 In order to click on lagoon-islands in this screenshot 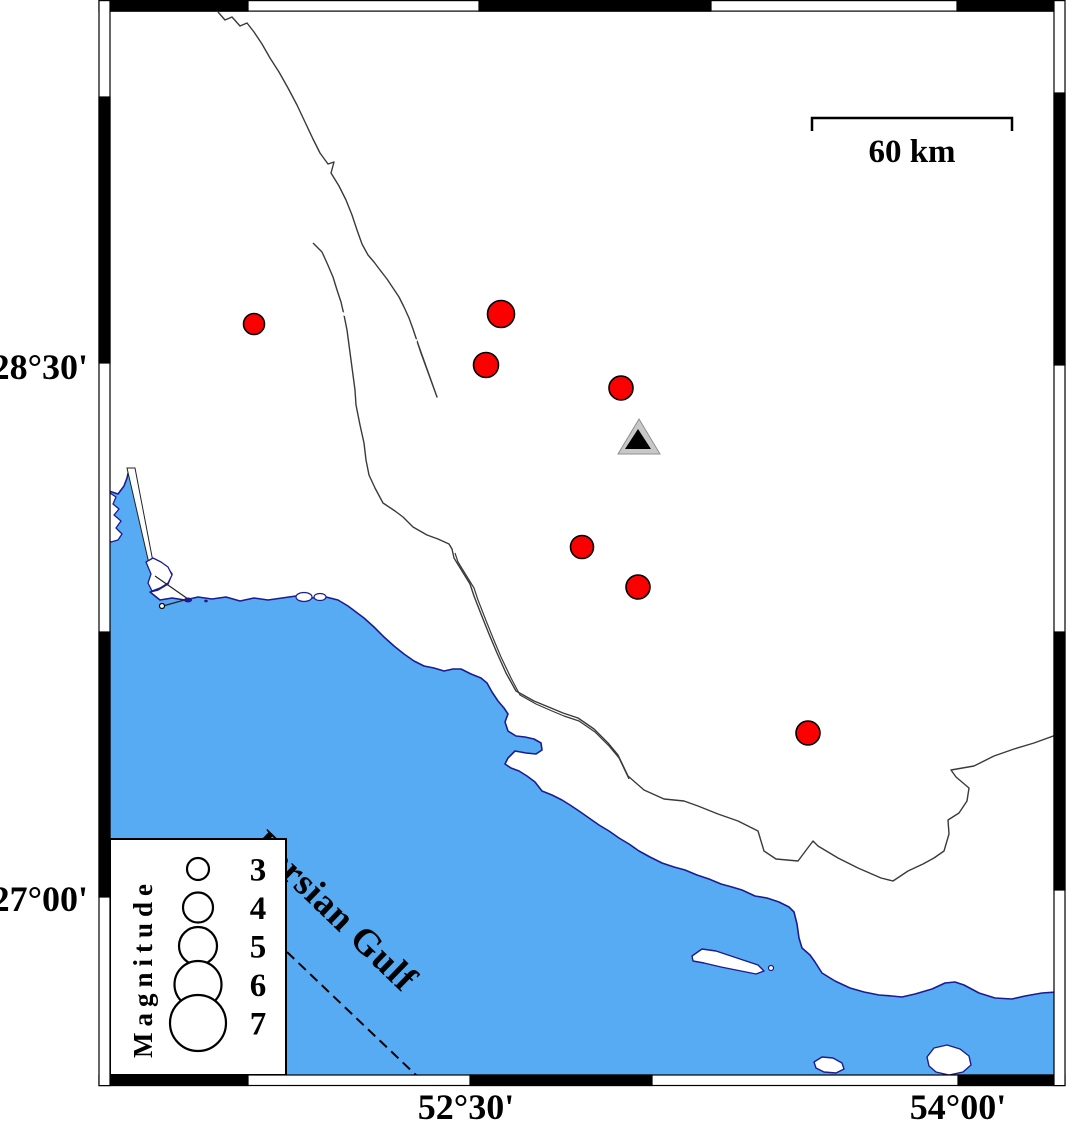, I will do `click(116, 517)`.